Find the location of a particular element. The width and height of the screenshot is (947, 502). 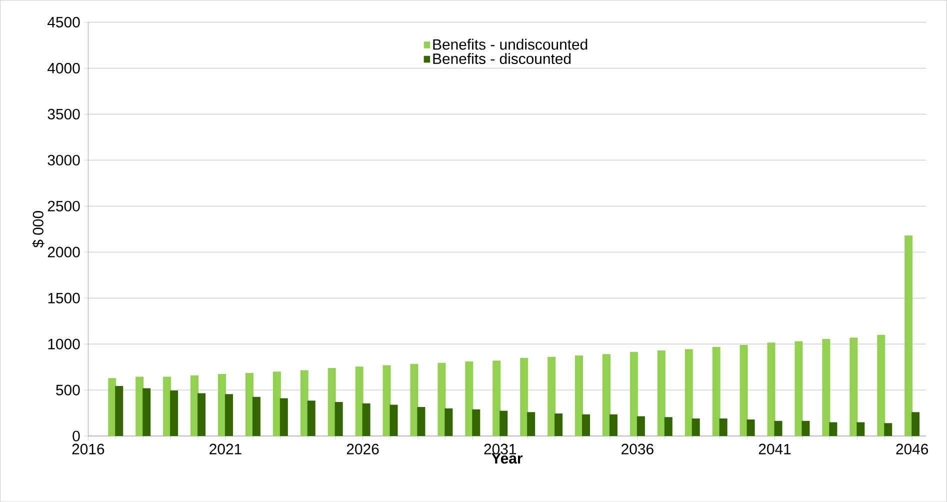

y-tick-label: 1500 is located at coordinates (64, 298).